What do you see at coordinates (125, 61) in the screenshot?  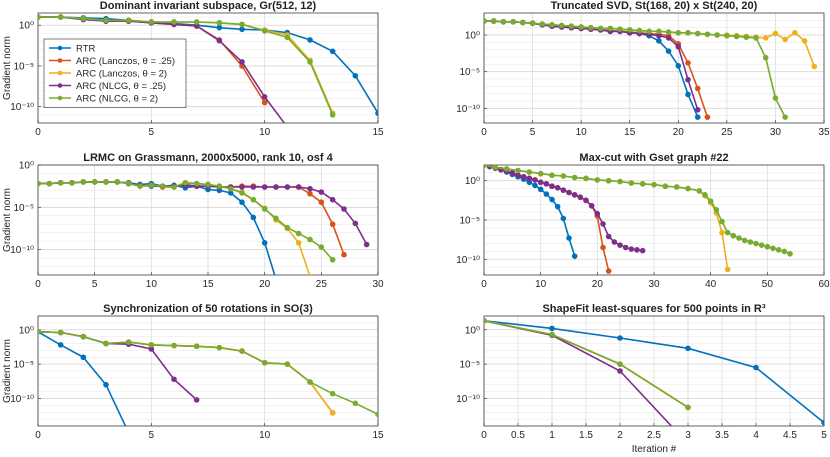 I see `legend-label: ARC (Lanczos, θ = .25)` at bounding box center [125, 61].